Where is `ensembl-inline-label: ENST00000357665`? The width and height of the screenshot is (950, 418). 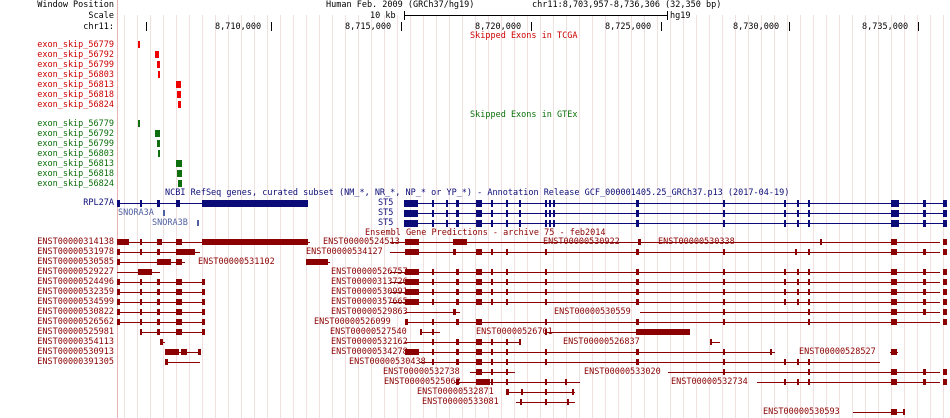
ensembl-inline-label: ENST00000357665 is located at coordinates (369, 302).